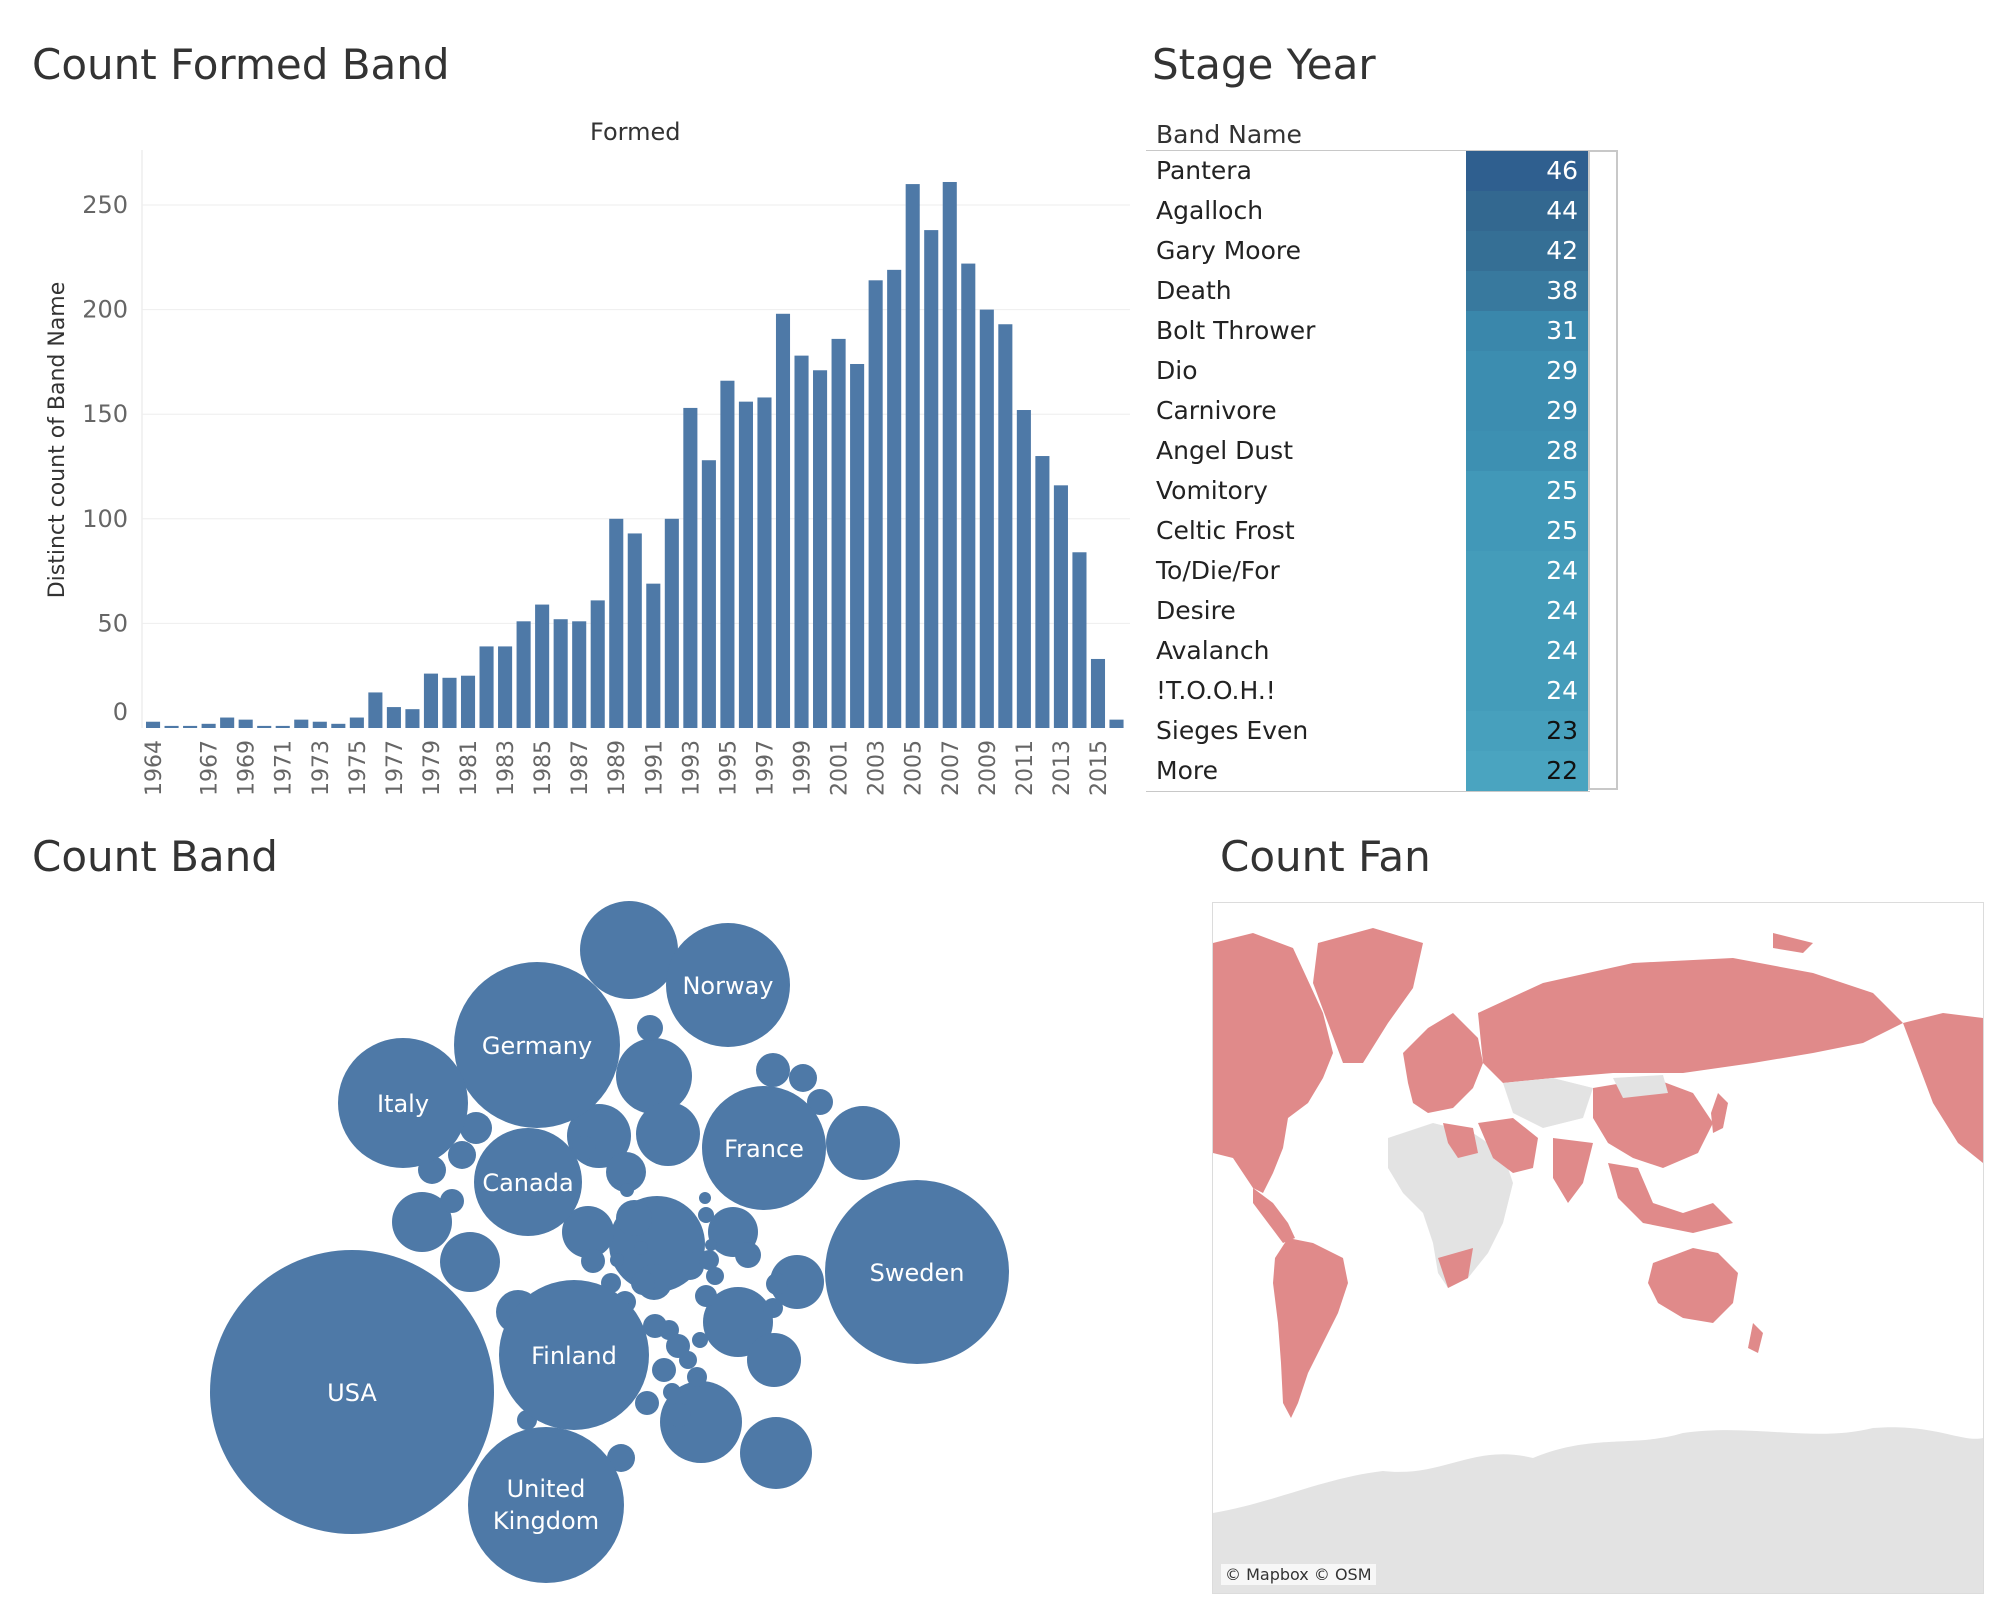  What do you see at coordinates (1366, 331) in the screenshot?
I see `table-row: Bolt Thrower 31` at bounding box center [1366, 331].